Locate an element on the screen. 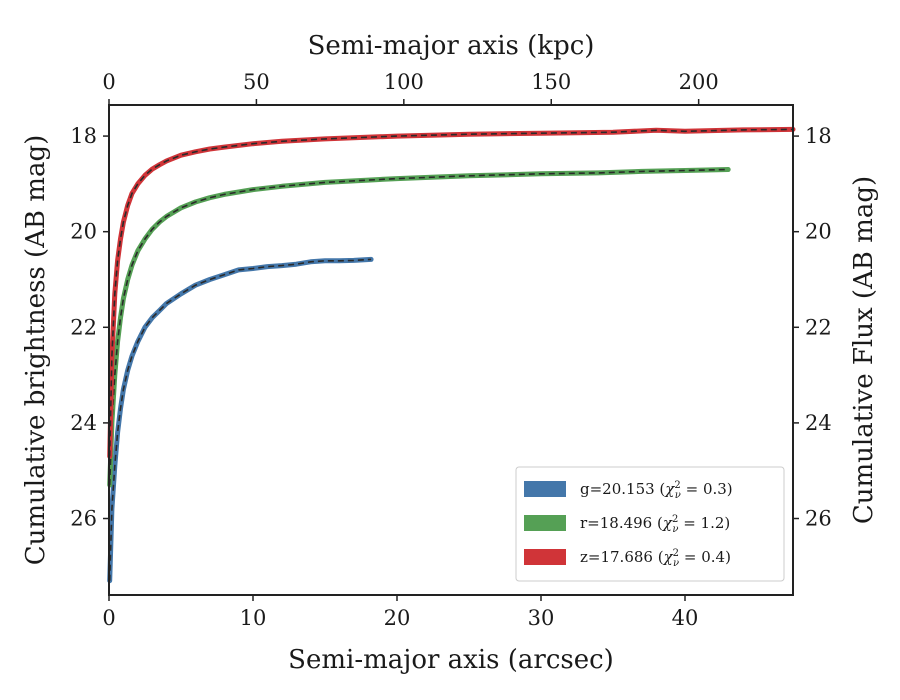 The width and height of the screenshot is (900, 700). x2-tick-label: 50 is located at coordinates (256, 82).